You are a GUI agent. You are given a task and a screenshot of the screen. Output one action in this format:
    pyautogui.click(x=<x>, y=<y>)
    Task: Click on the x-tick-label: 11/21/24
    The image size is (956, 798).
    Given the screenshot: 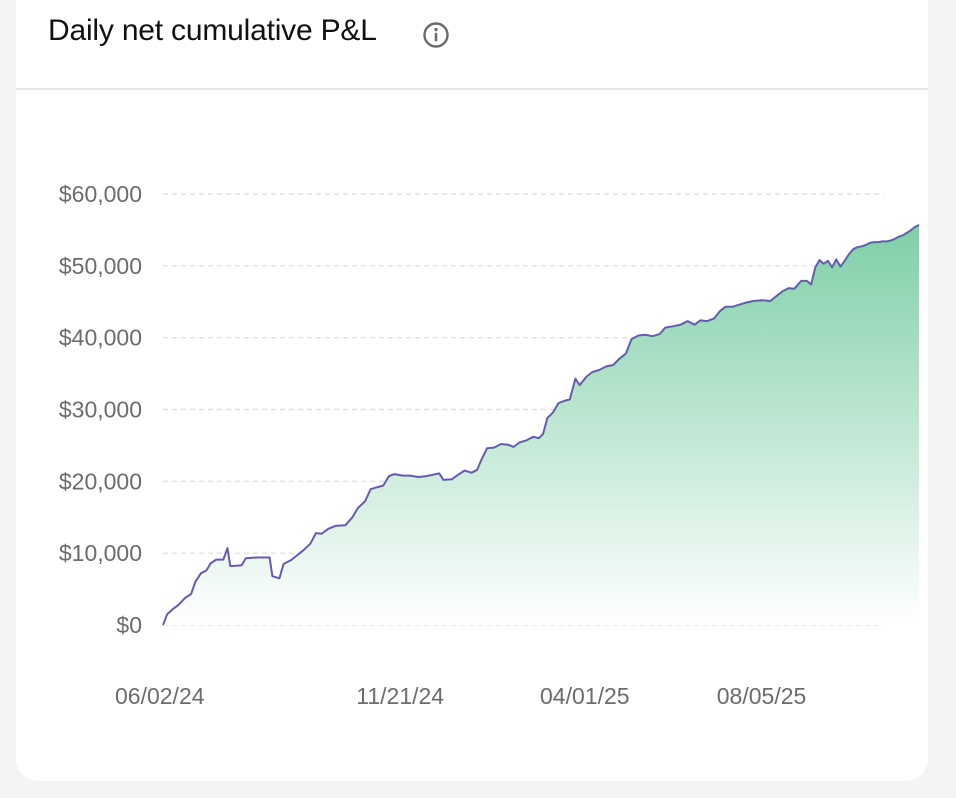 What is the action you would take?
    pyautogui.click(x=400, y=696)
    